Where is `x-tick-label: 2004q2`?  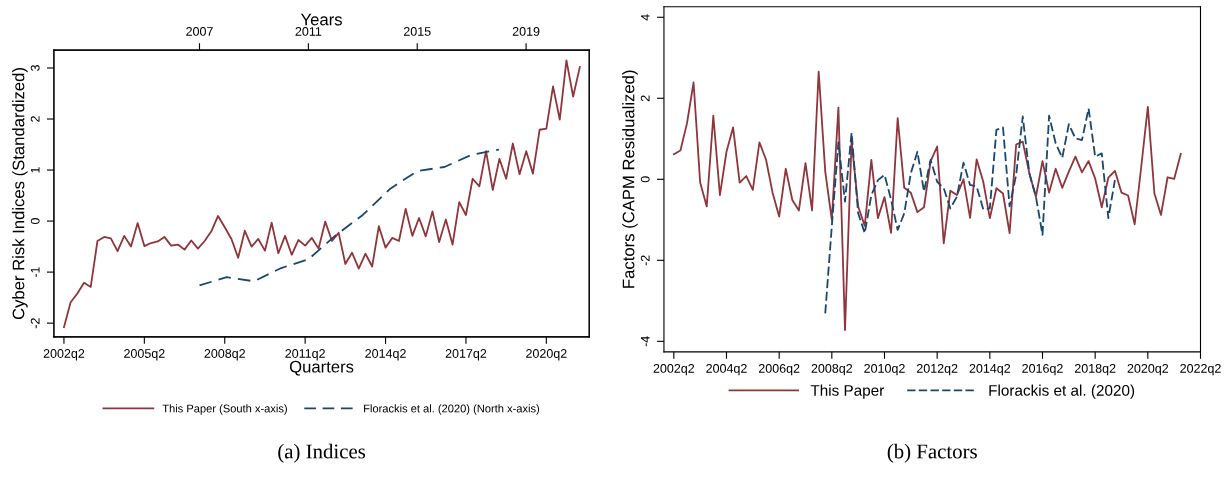
x-tick-label: 2004q2 is located at coordinates (726, 370).